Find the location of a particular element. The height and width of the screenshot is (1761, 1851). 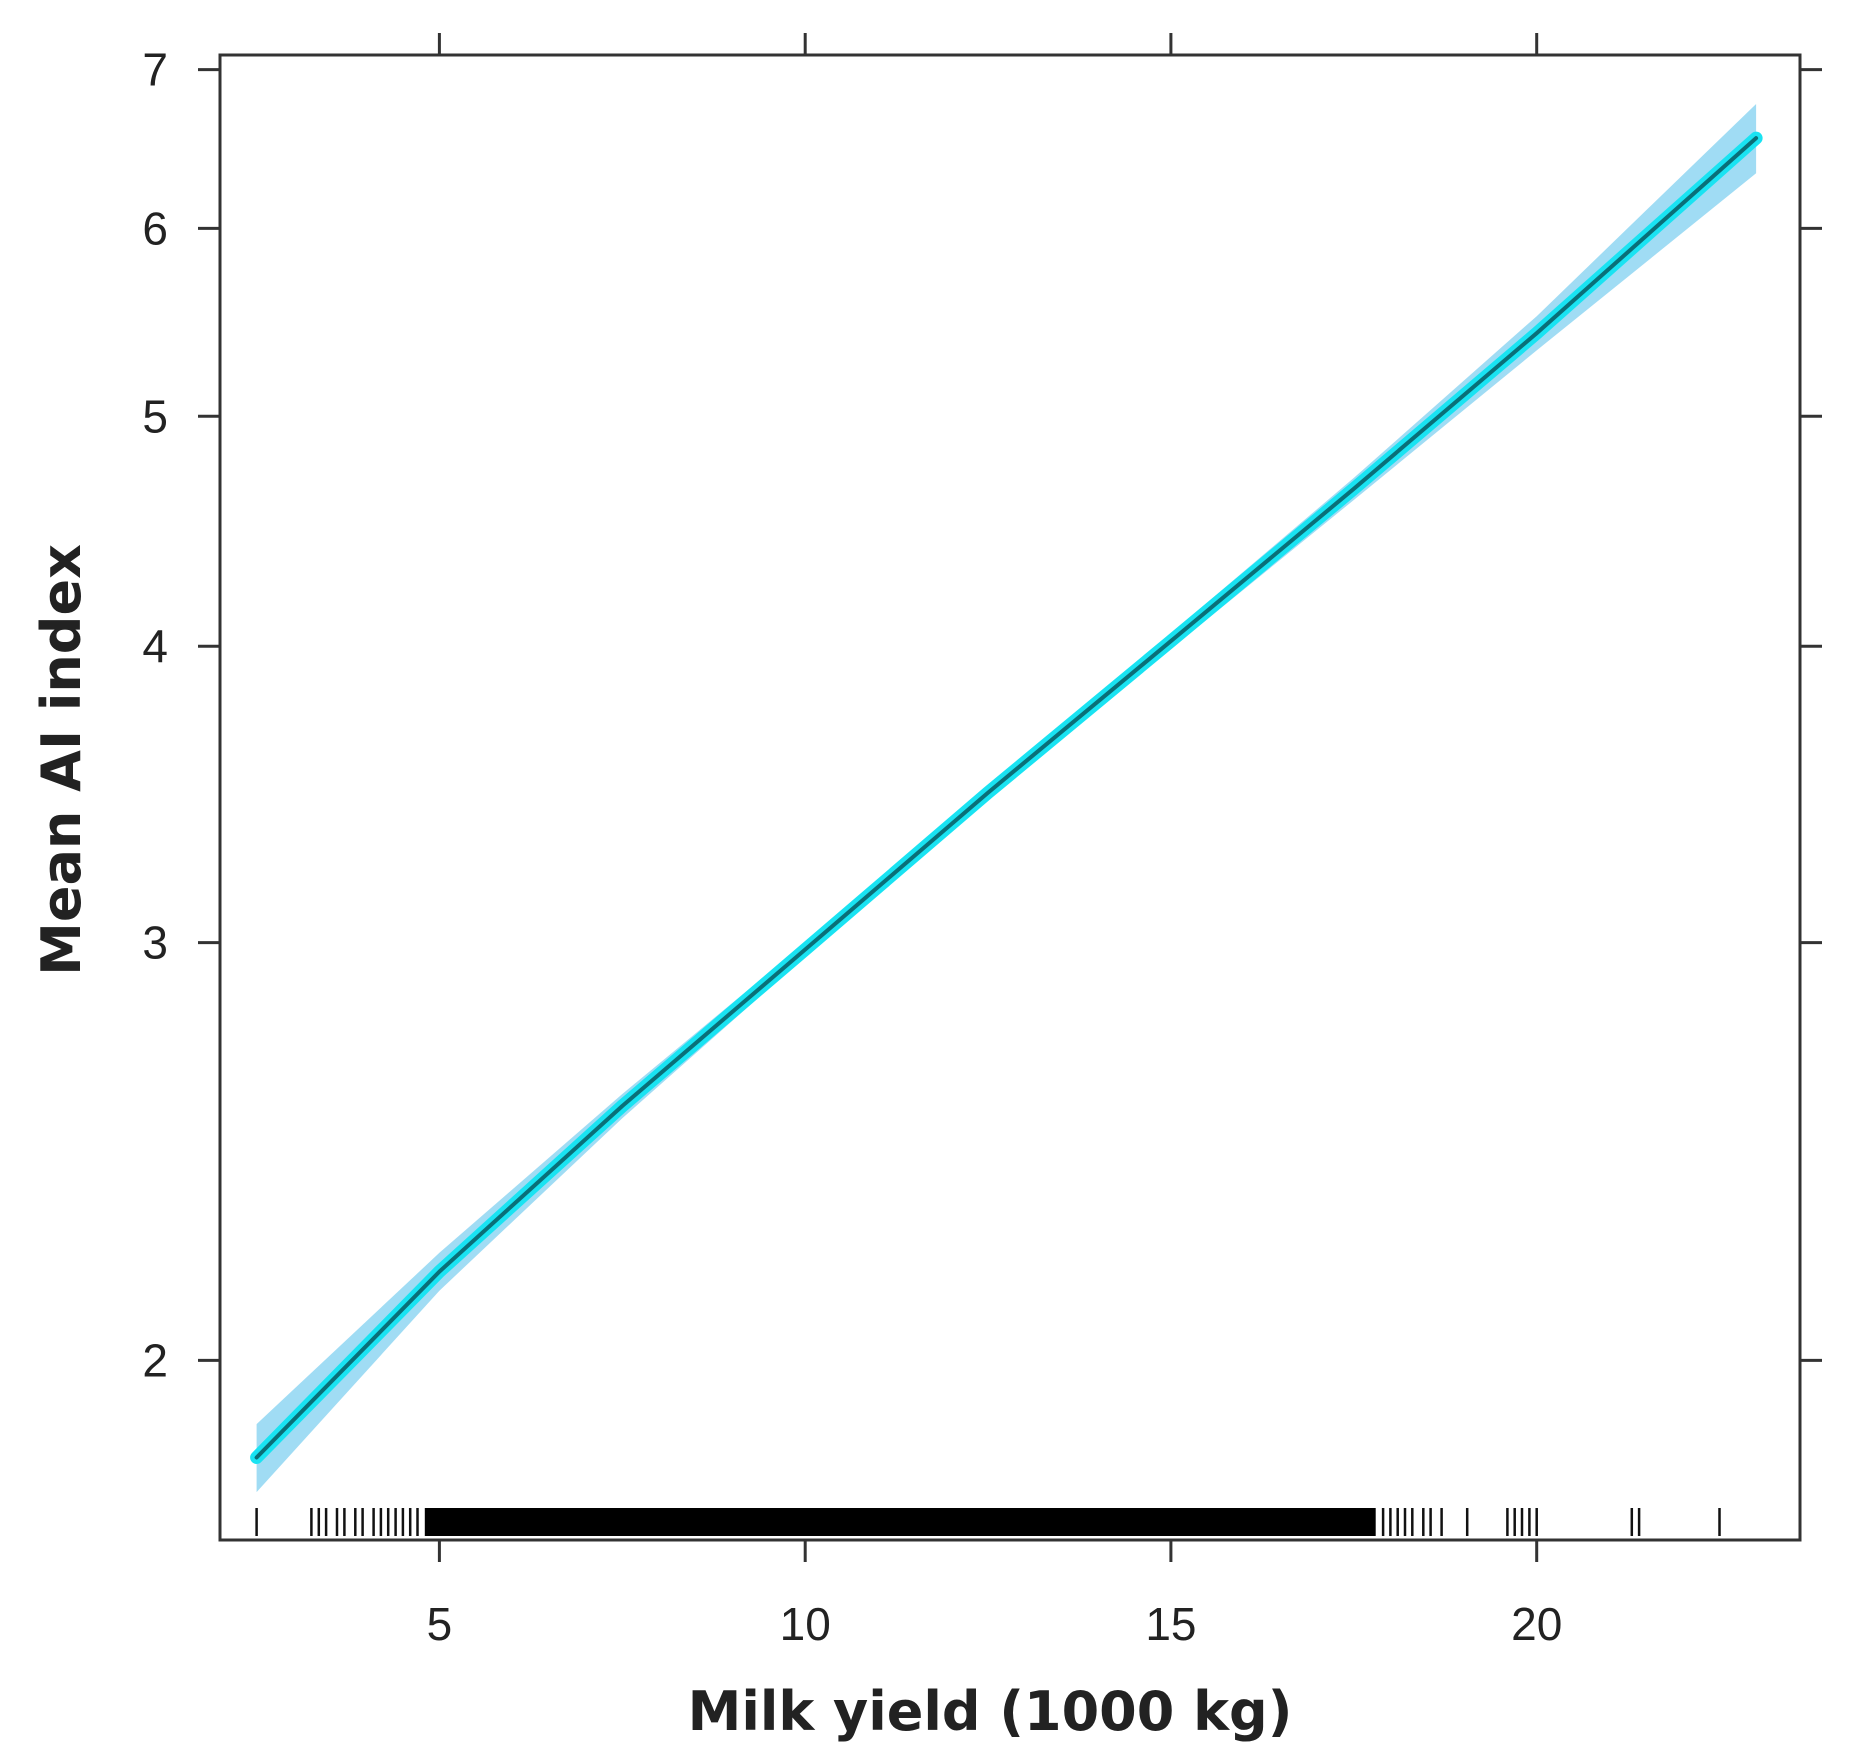

y-tick-label: 7 is located at coordinates (155, 70).